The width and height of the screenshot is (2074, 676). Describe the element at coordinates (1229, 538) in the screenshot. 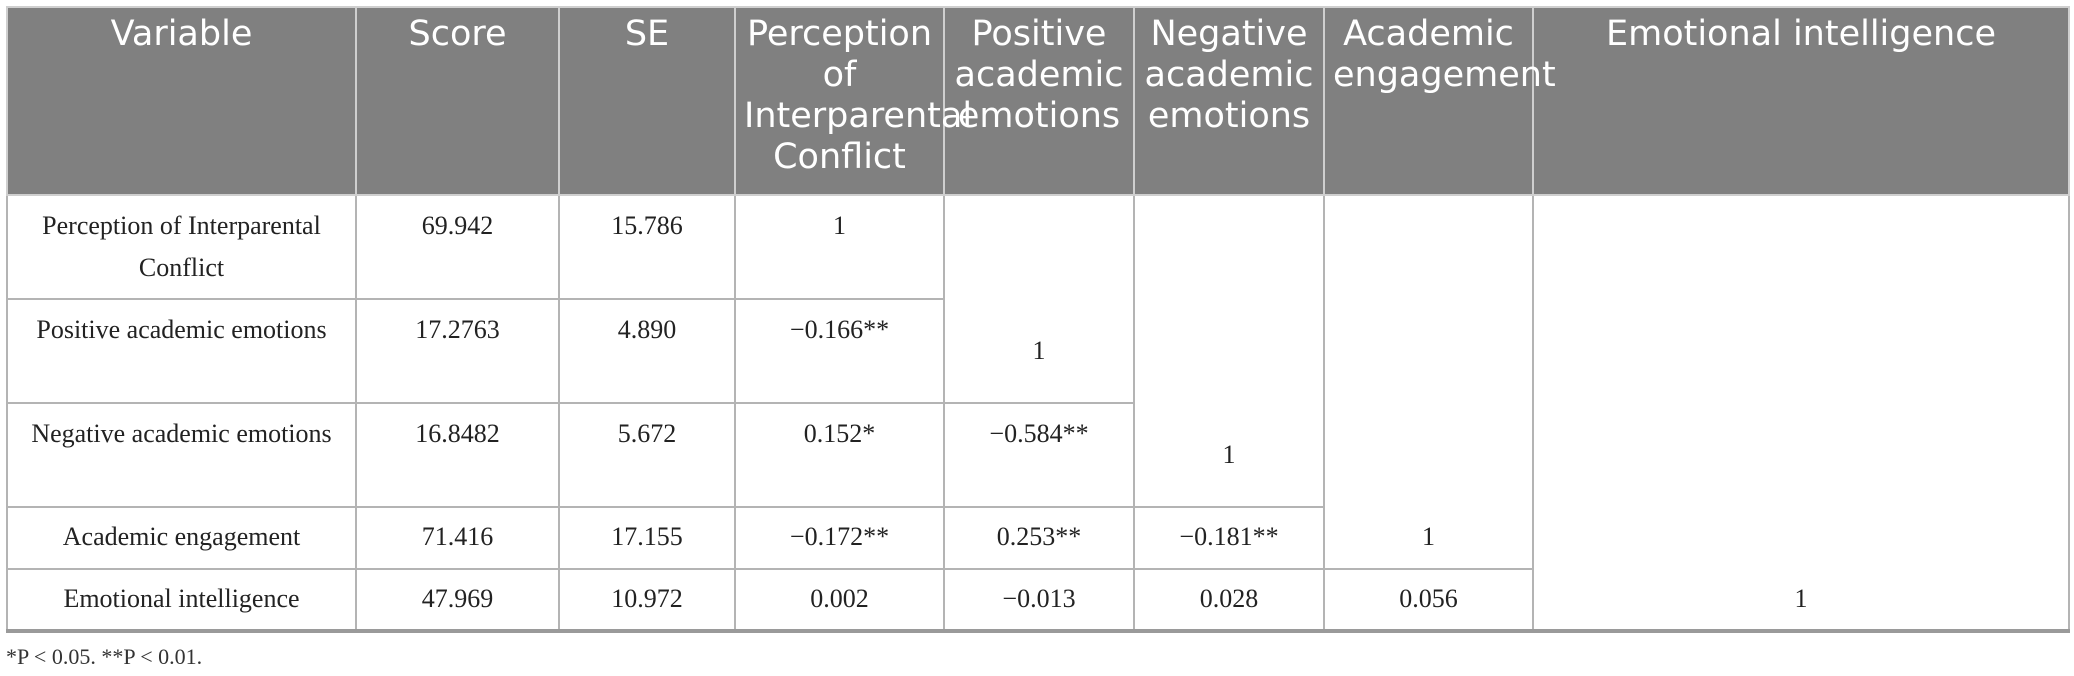

I see `corr-cell: −0.181**` at that location.